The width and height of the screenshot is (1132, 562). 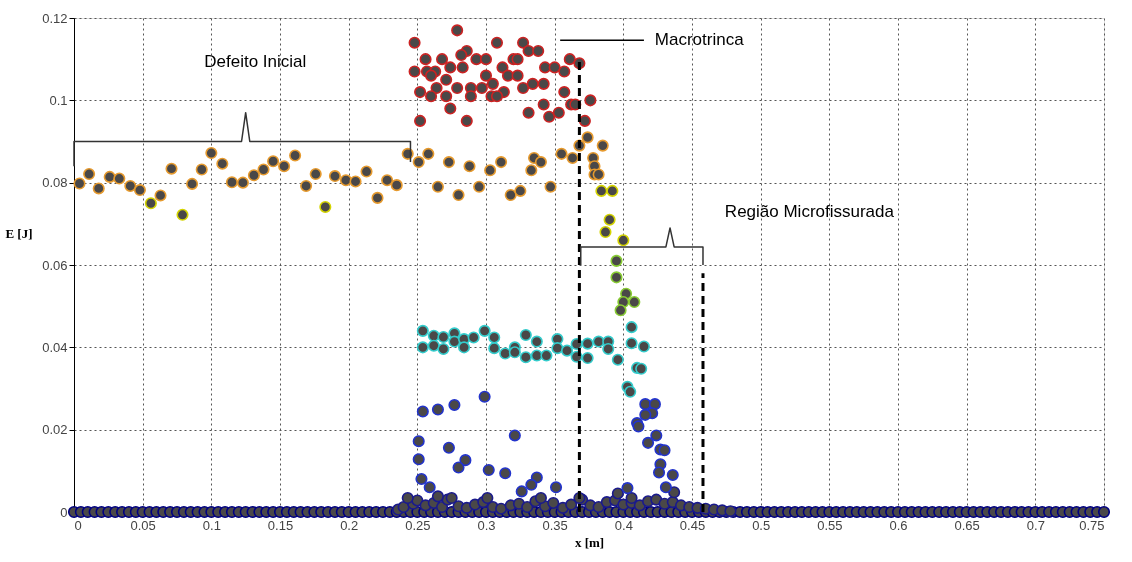 I want to click on annotation: Macrotrinca, so click(x=699, y=40).